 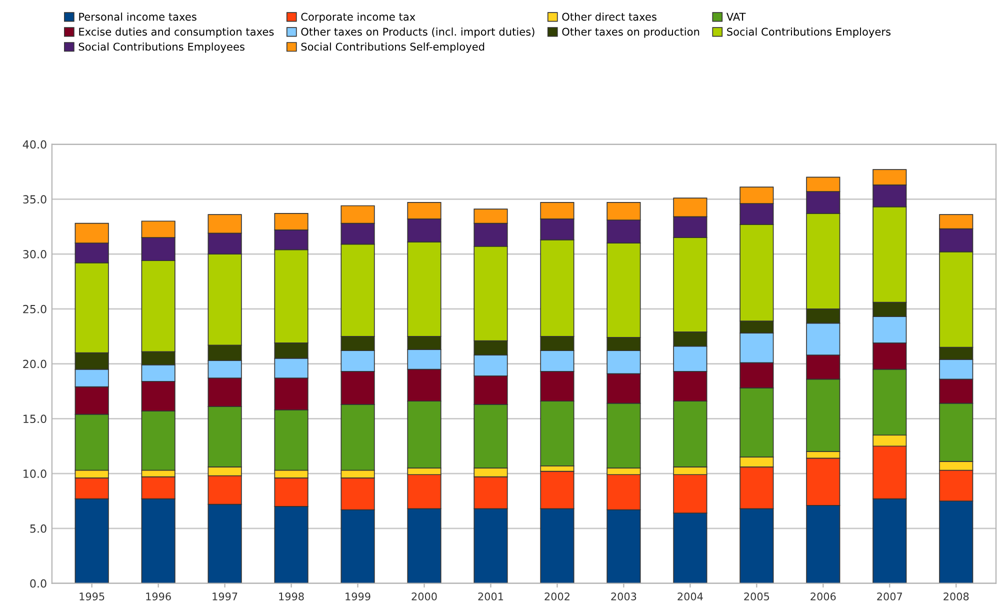 I want to click on y-tick-label: 40.0, so click(x=34, y=144).